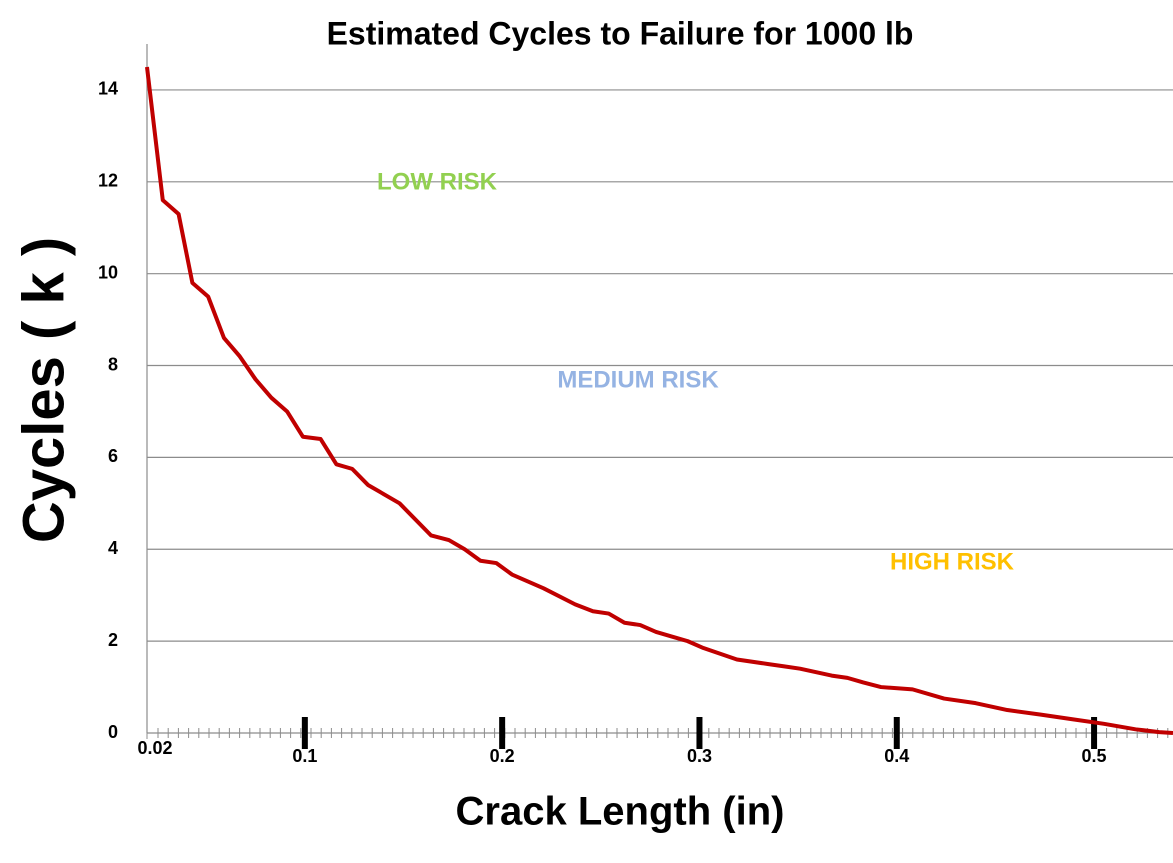 Image resolution: width=1173 pixels, height=863 pixels. Describe the element at coordinates (699, 756) in the screenshot. I see `x-tick-label: 0.3` at that location.